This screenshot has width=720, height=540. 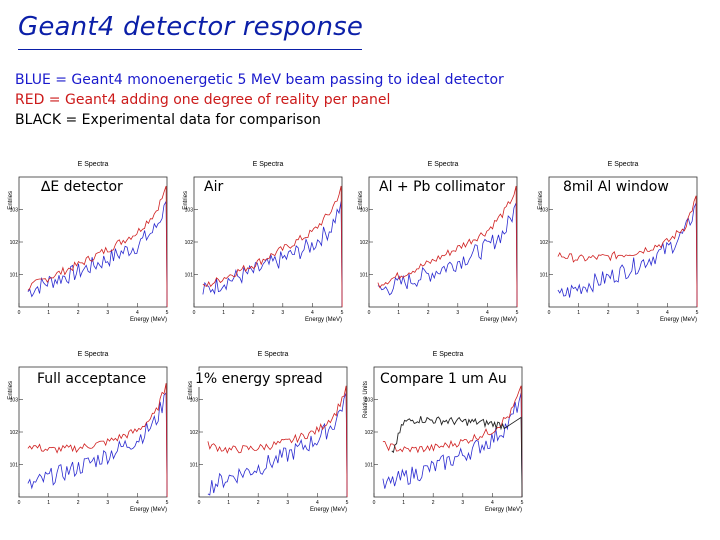 What do you see at coordinates (442, 187) in the screenshot?
I see `panel-label: Al + Pb collimator` at bounding box center [442, 187].